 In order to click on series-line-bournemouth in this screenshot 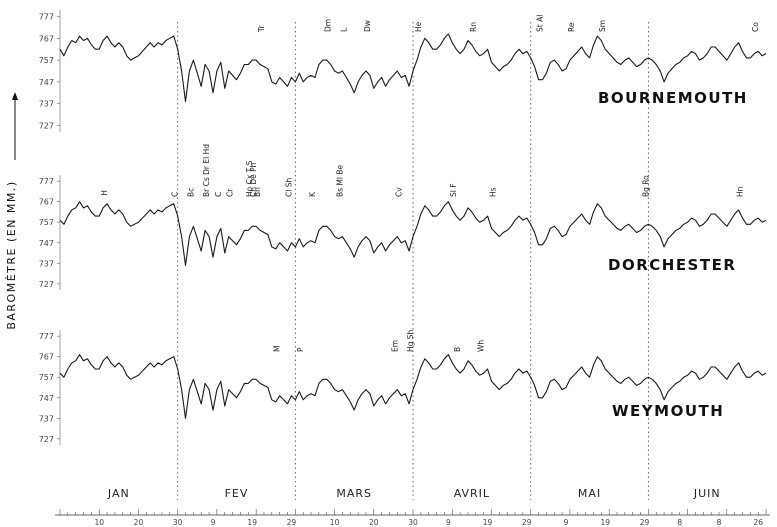, I will do `click(413, 68)`.